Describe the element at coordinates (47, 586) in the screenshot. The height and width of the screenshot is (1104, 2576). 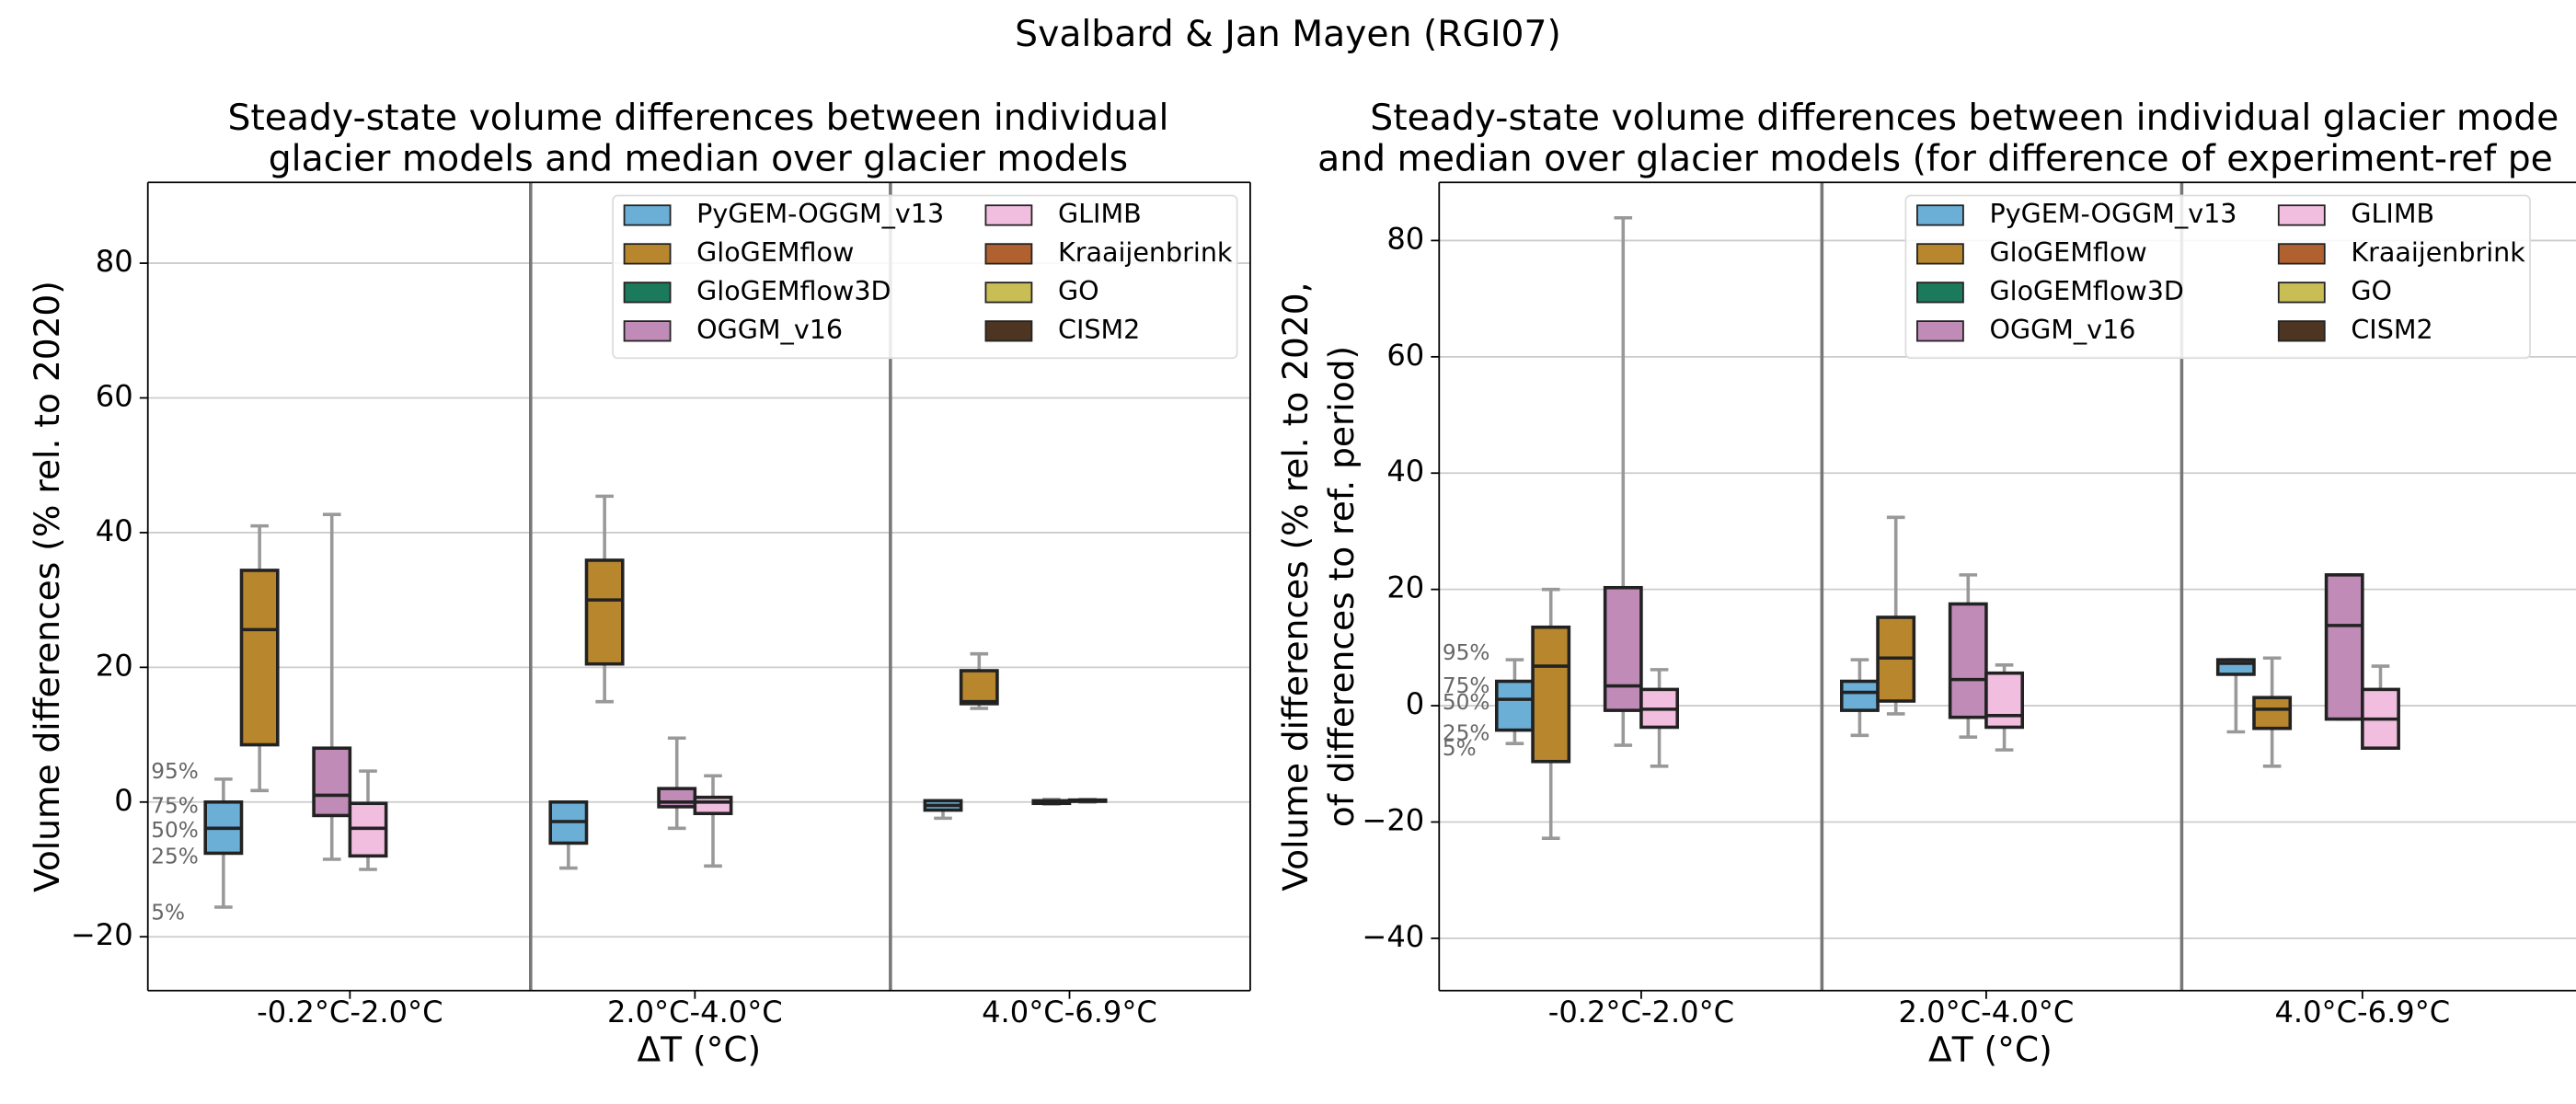
I see `y-axis-label: Volume differences (% rel. to 2020)` at that location.